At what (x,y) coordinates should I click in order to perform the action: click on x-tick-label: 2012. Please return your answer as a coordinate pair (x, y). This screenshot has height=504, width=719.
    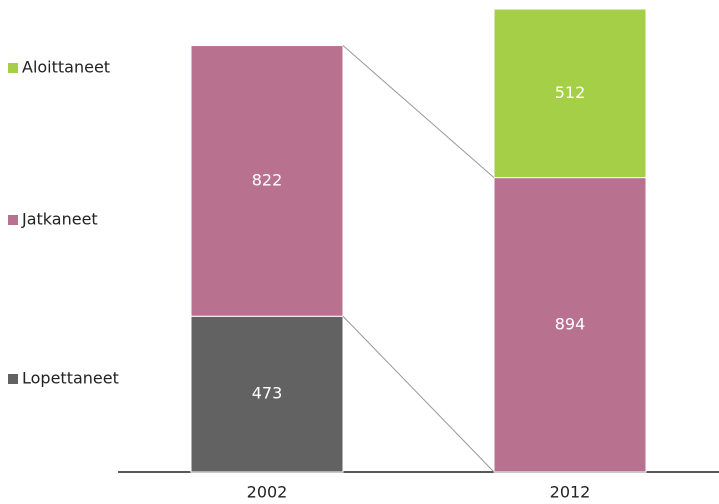
    Looking at the image, I should click on (570, 492).